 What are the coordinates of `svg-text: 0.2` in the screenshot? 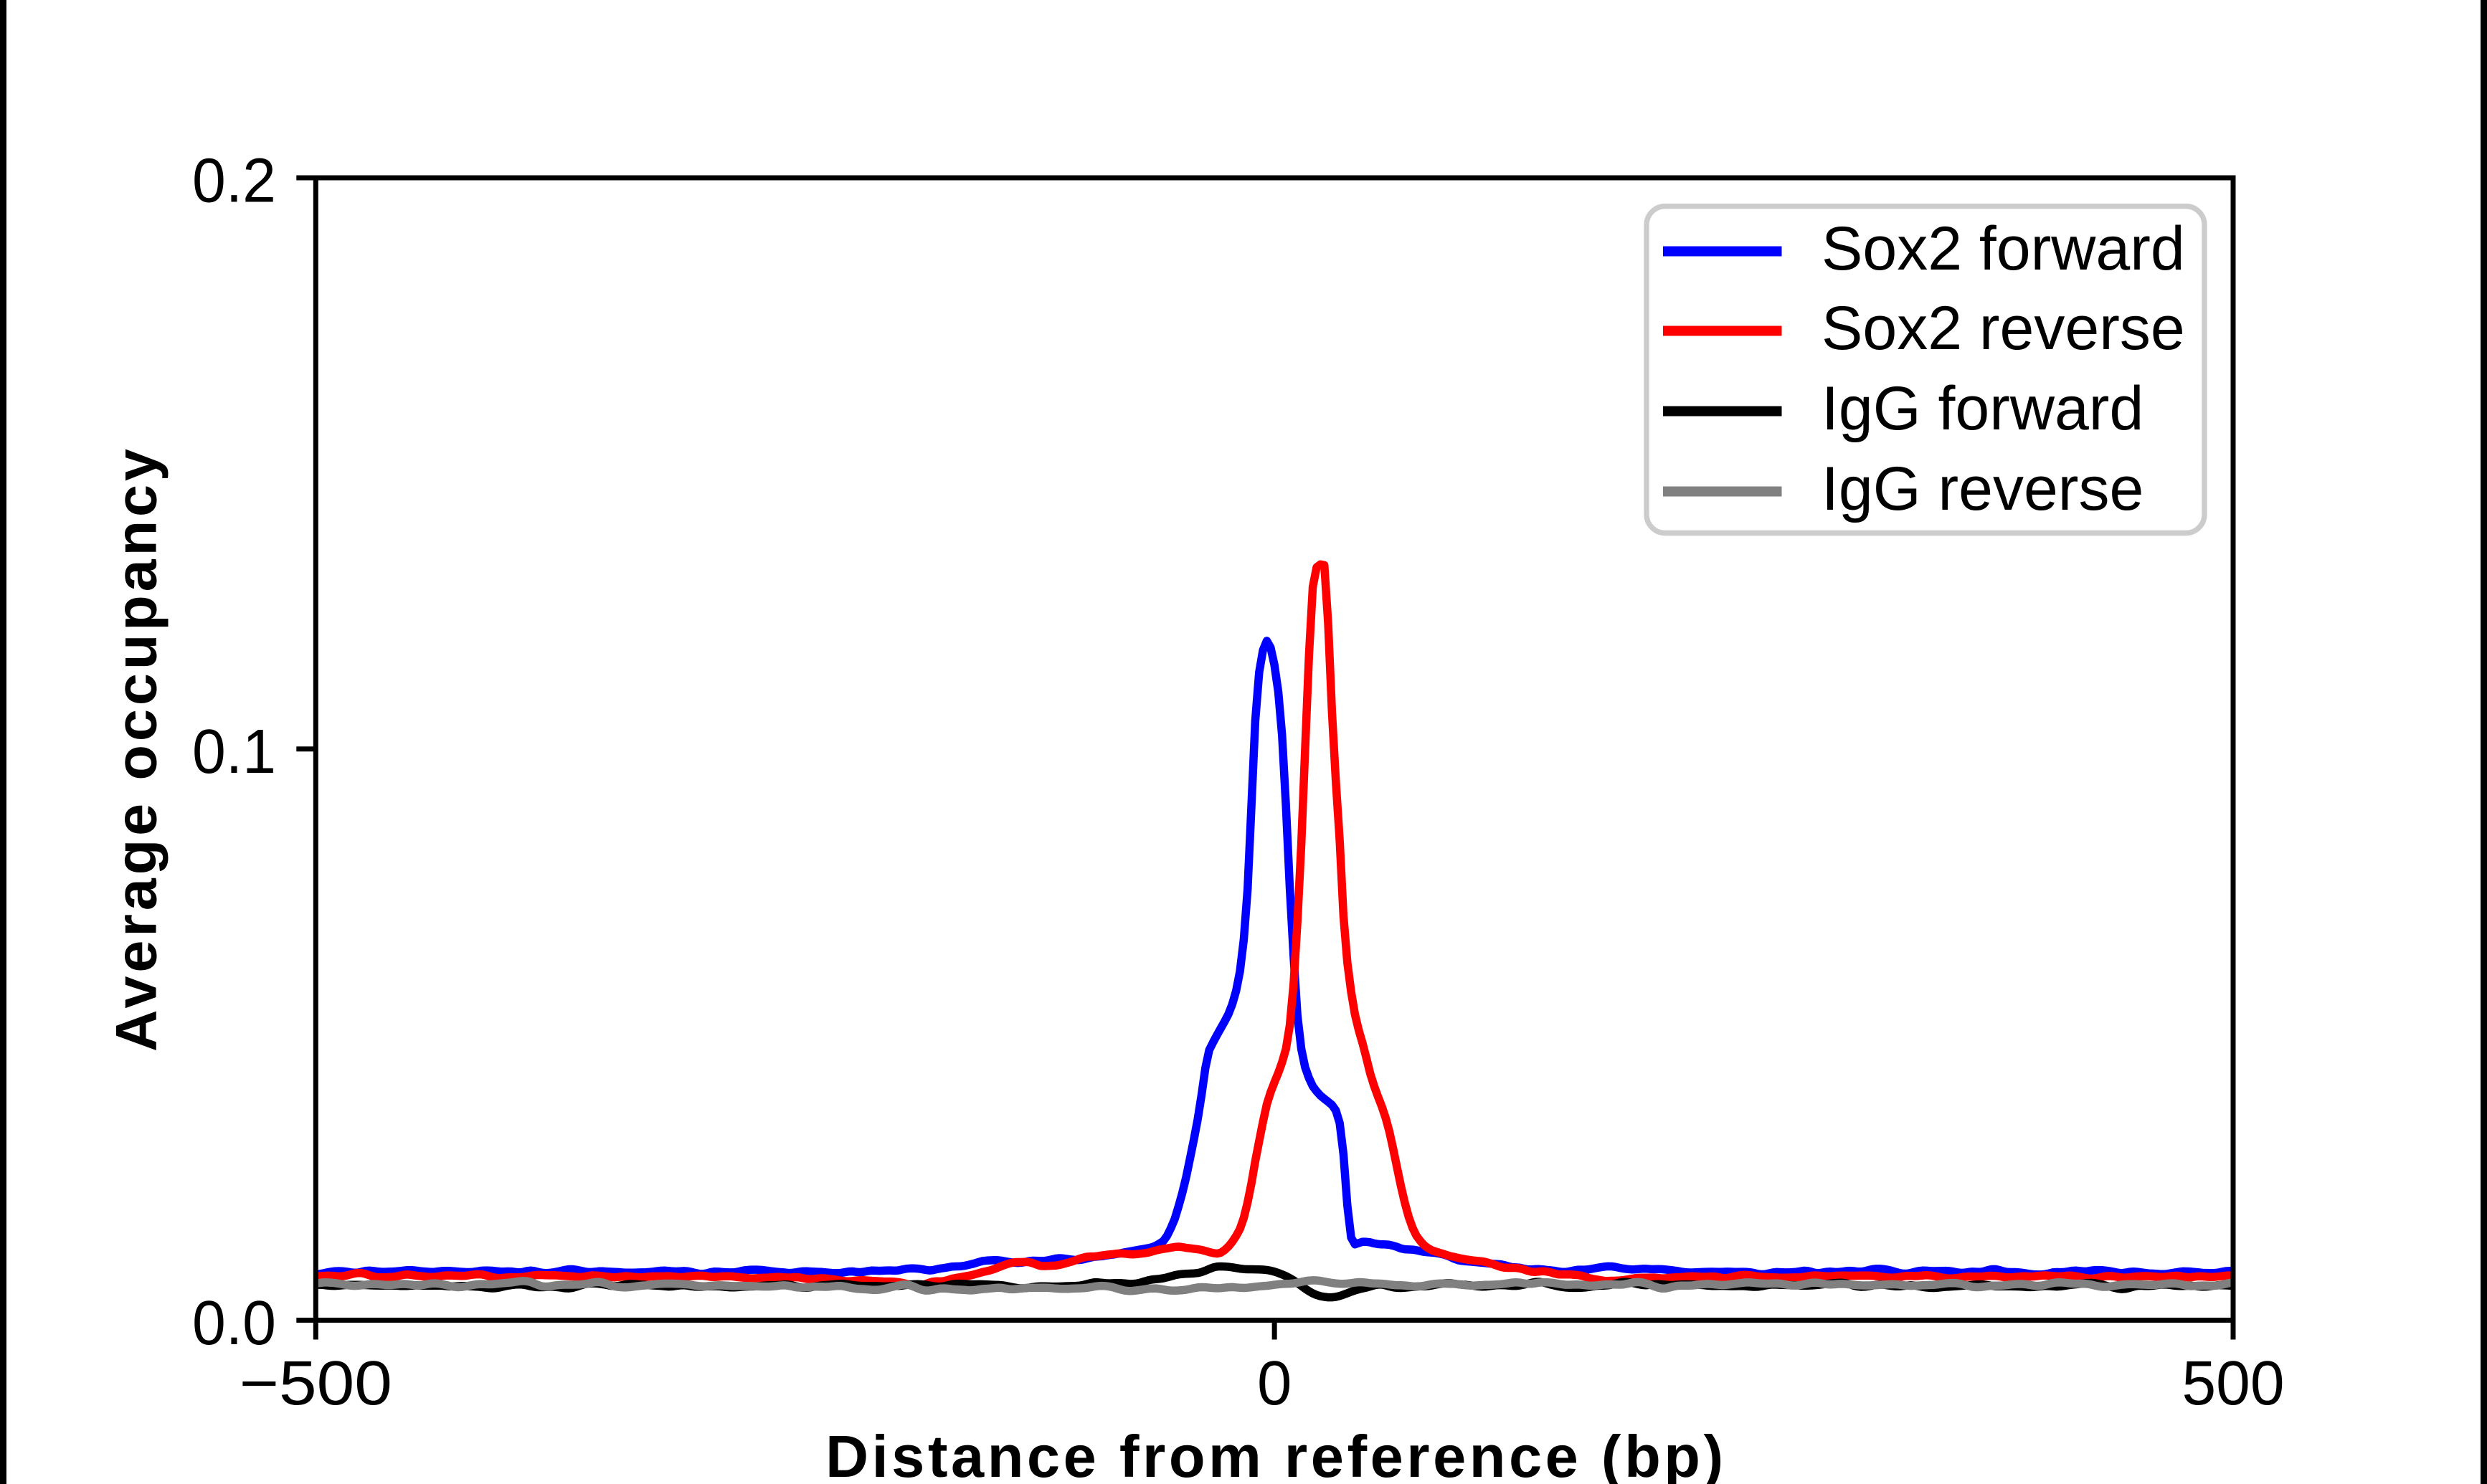 It's located at (234, 181).